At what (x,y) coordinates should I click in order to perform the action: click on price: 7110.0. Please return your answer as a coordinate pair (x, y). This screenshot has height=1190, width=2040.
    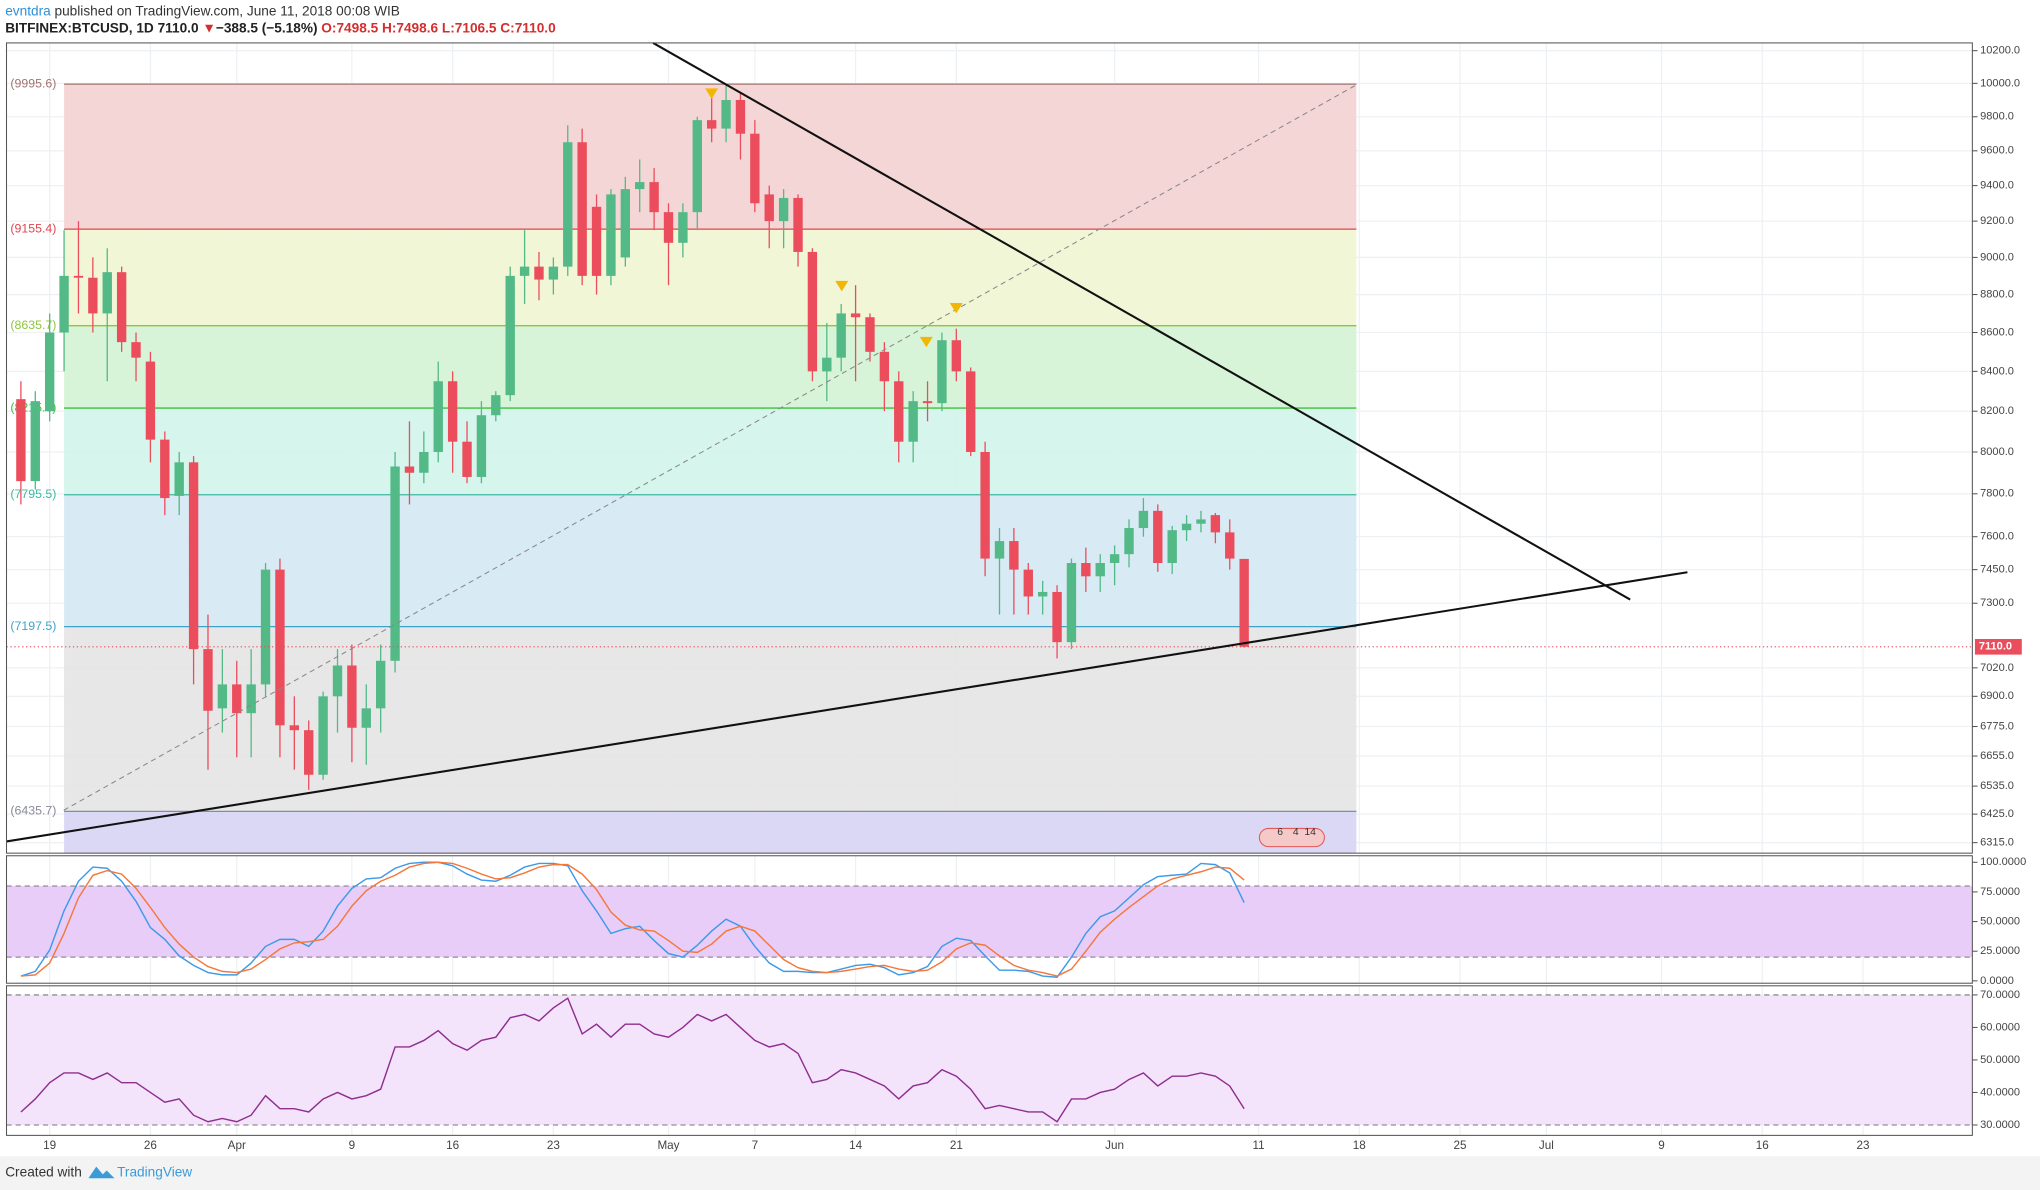
    Looking at the image, I should click on (178, 27).